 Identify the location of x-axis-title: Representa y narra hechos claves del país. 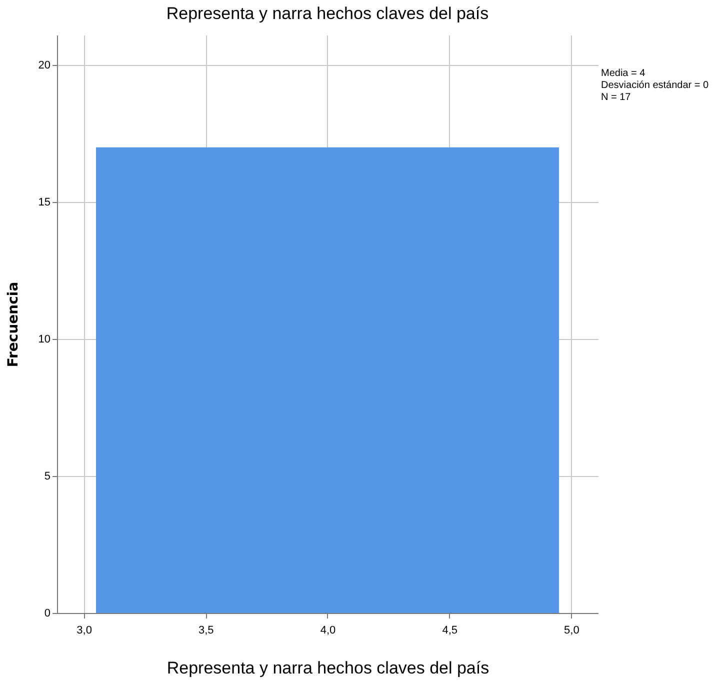
(328, 668).